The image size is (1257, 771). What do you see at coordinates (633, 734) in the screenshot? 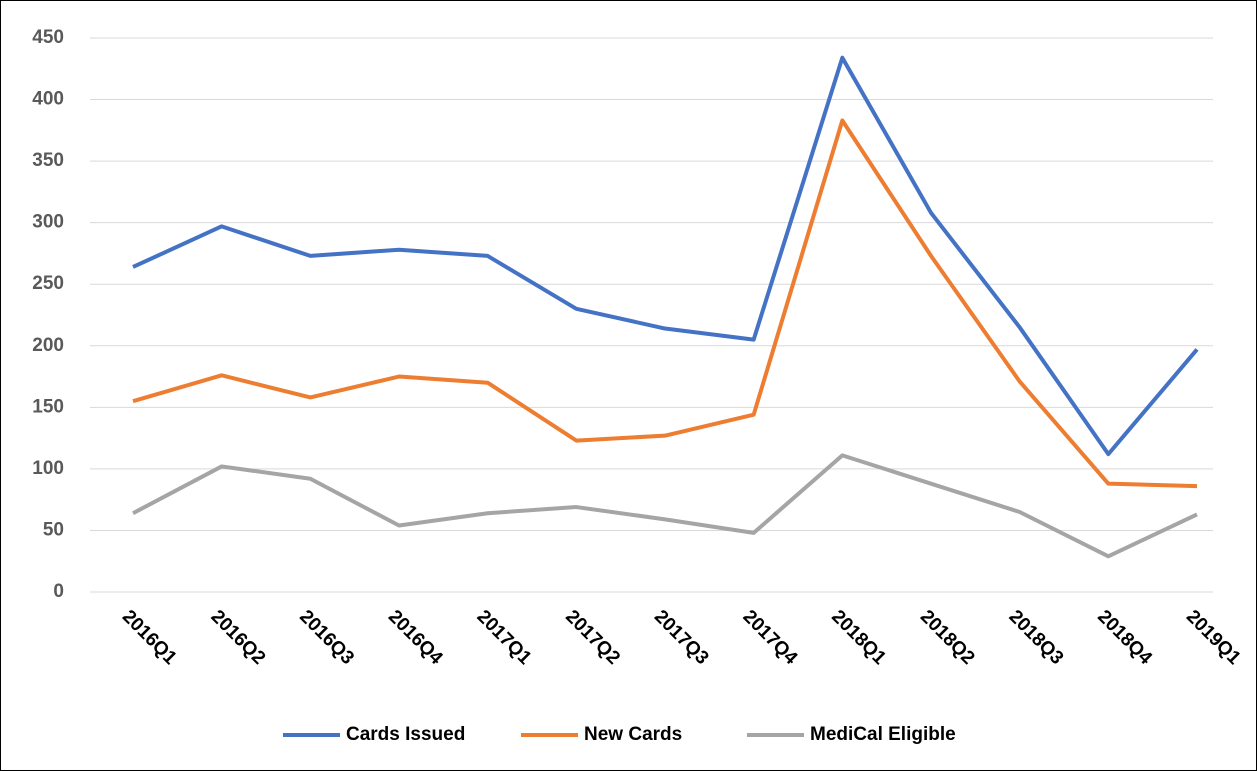
I see `legend-label: New Cards` at bounding box center [633, 734].